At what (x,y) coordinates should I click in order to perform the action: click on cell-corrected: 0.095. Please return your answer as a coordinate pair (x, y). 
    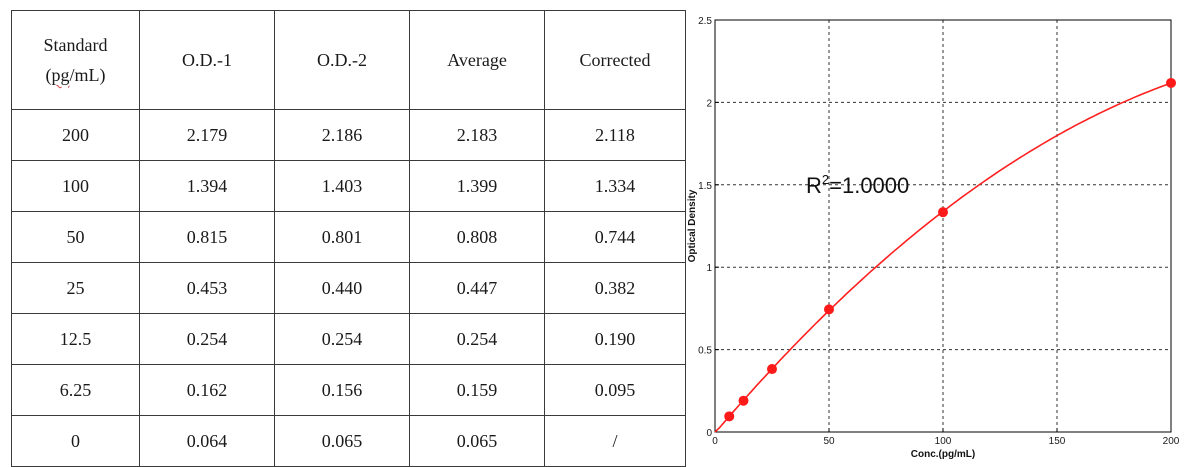
    Looking at the image, I should click on (615, 390).